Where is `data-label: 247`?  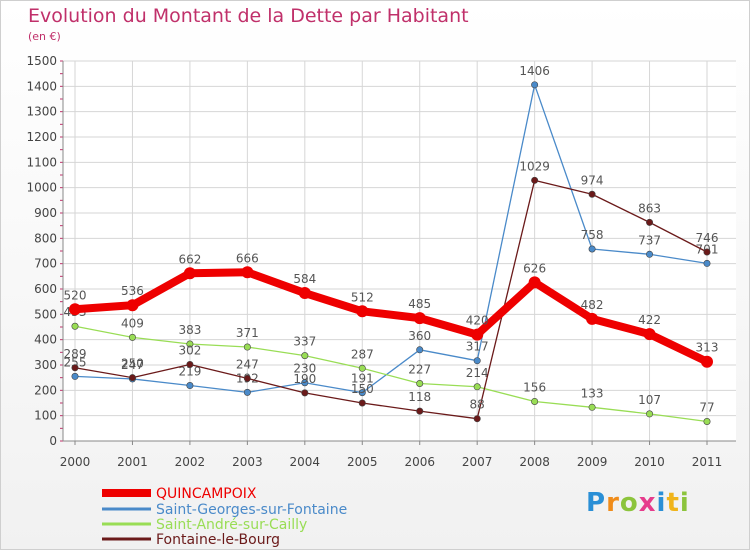 data-label: 247 is located at coordinates (132, 365).